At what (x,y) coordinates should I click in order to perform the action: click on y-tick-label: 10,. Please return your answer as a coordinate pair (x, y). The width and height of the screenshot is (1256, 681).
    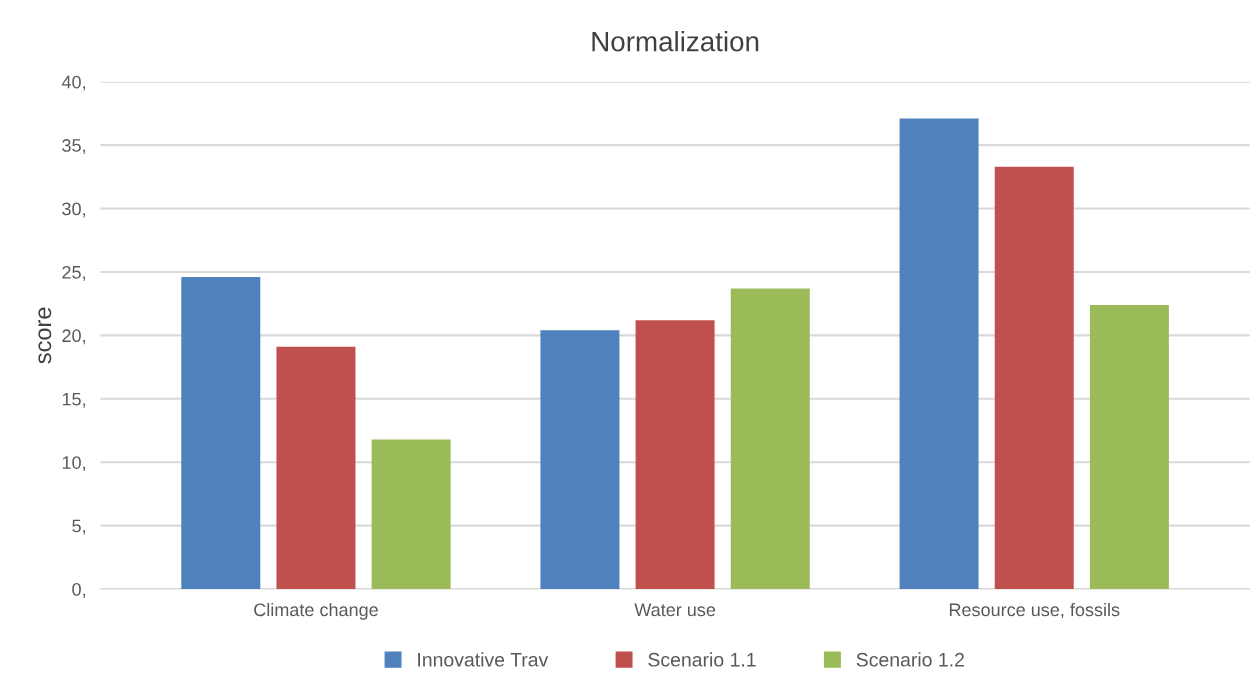
    Looking at the image, I should click on (73, 464).